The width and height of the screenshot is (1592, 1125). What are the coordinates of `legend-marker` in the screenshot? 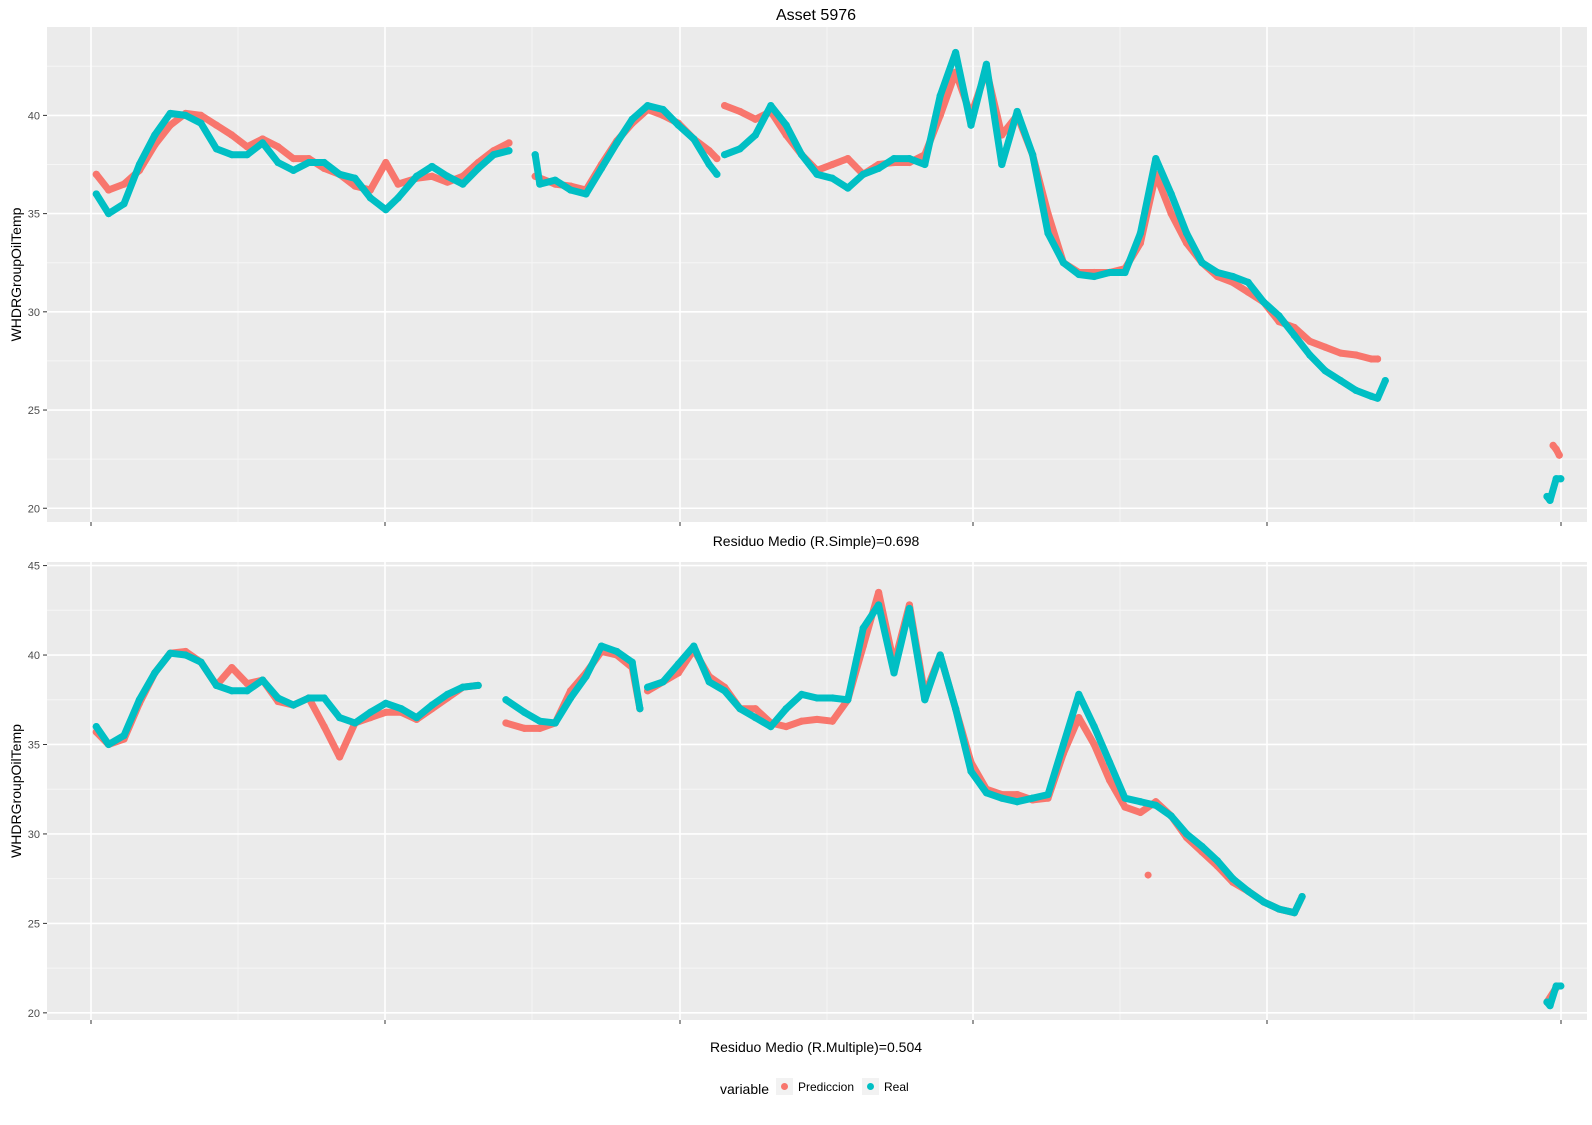 It's located at (784, 1086).